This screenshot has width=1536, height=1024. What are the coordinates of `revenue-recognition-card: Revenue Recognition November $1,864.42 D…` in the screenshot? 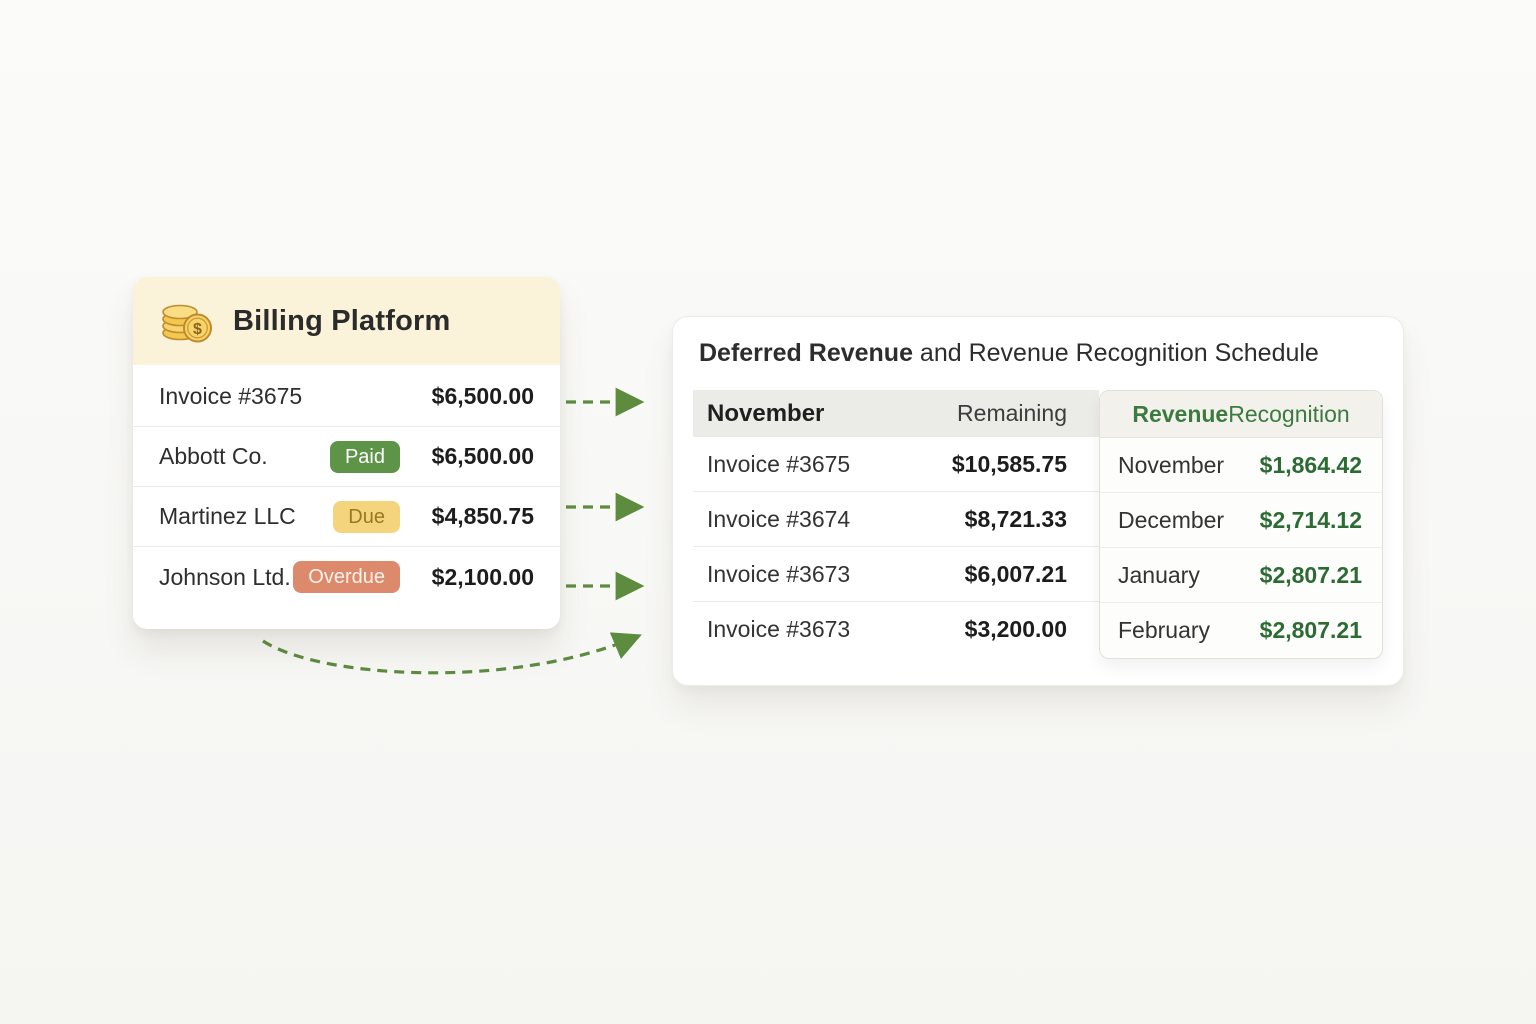 It's located at (1241, 524).